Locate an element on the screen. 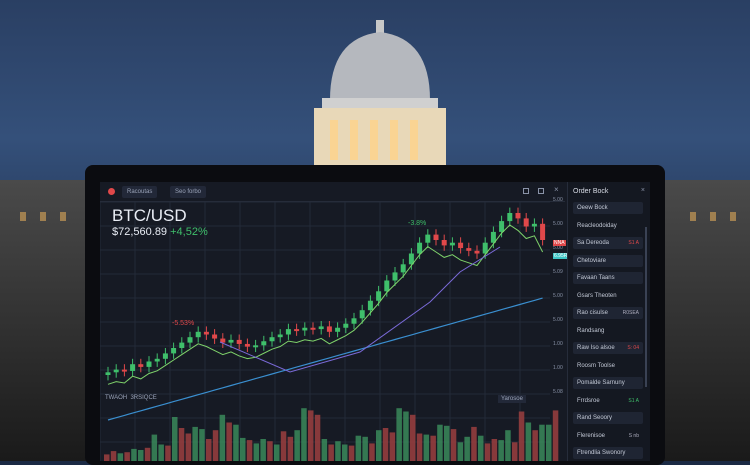 The image size is (750, 465). scrollbar is located at coordinates (646, 307).